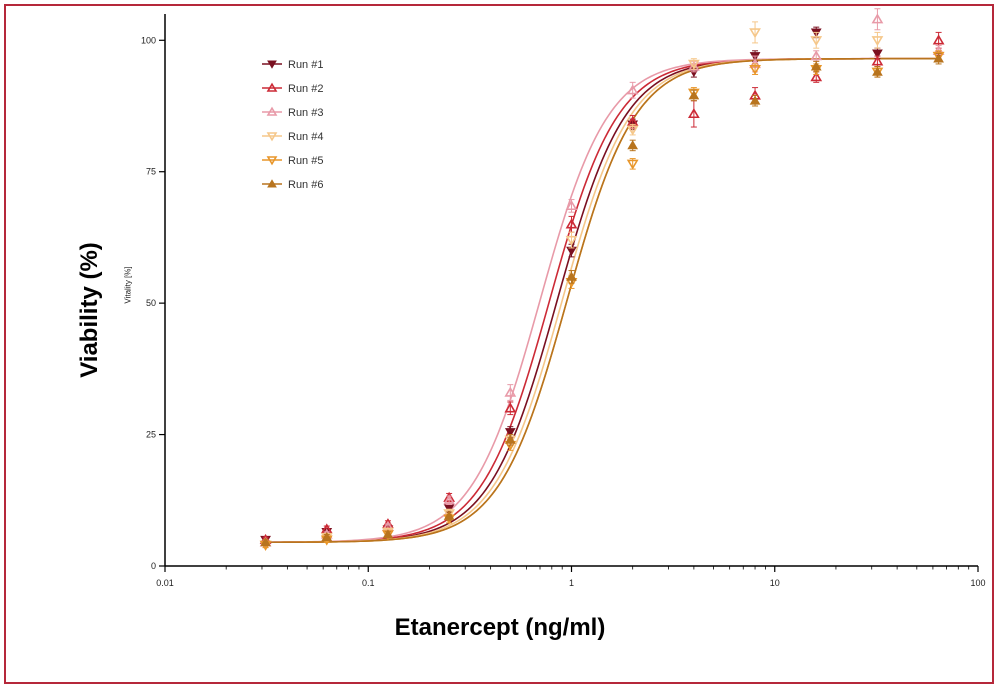  Describe the element at coordinates (775, 583) in the screenshot. I see `x-tick-label: 10` at that location.